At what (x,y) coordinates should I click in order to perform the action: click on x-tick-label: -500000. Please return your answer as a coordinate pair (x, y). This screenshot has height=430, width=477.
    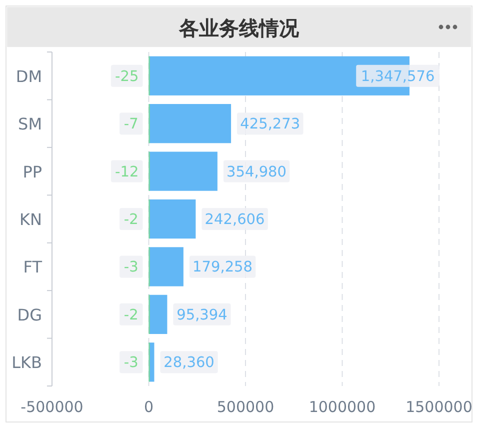
    Looking at the image, I should click on (52, 407).